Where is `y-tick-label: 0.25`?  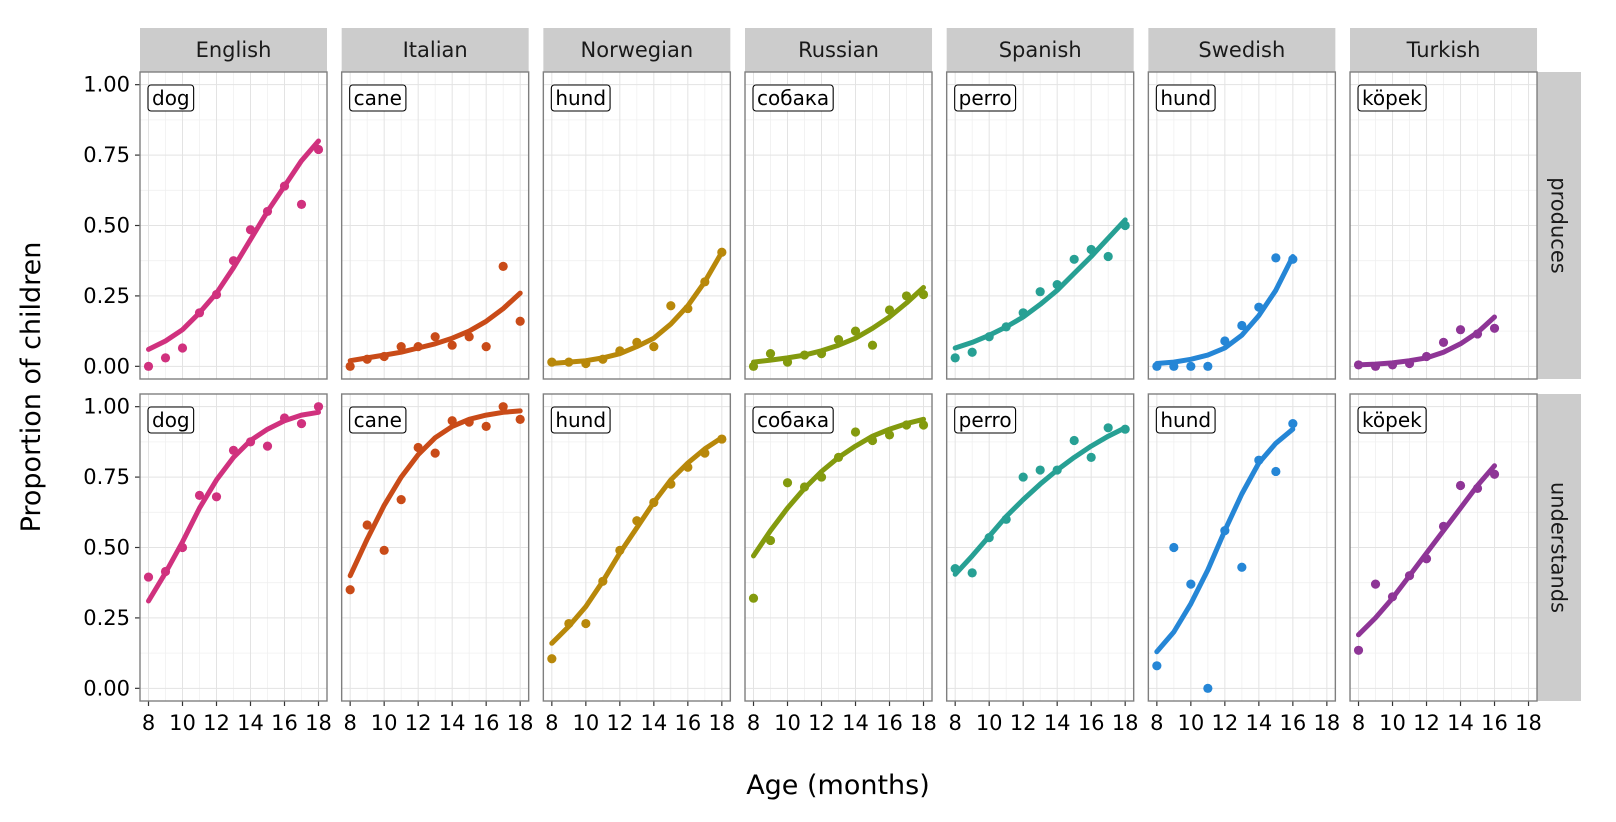 y-tick-label: 0.25 is located at coordinates (106, 296).